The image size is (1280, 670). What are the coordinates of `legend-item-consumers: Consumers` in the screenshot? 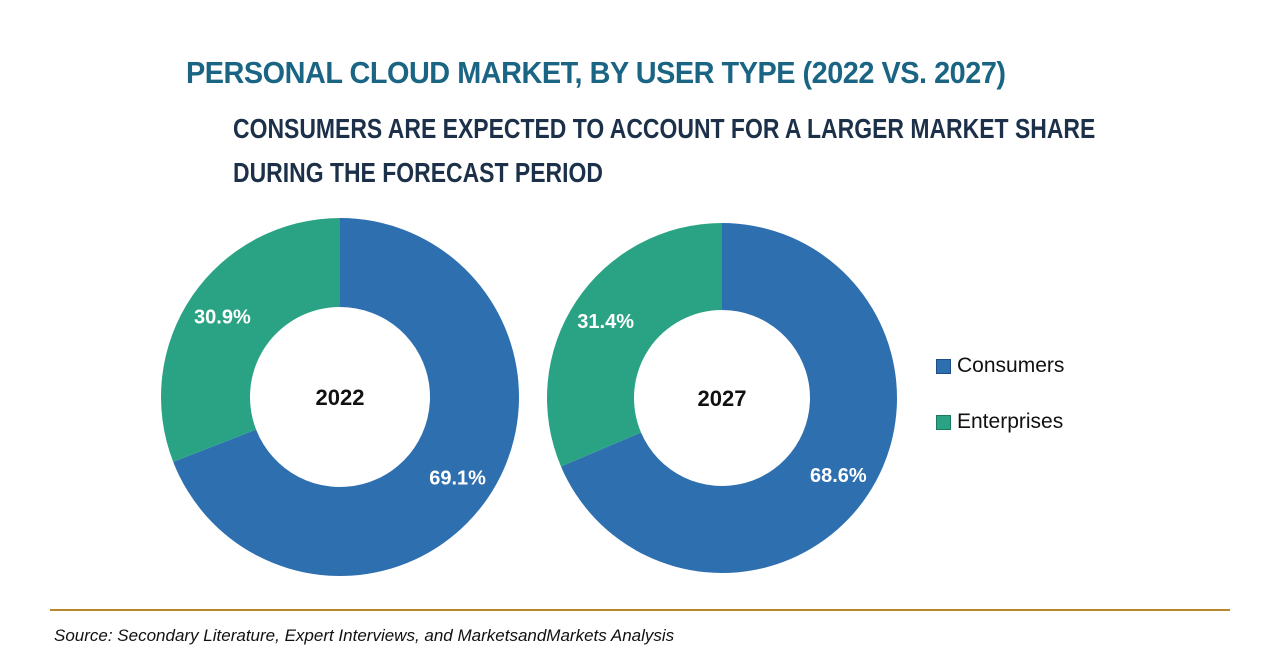 It's located at (1000, 366).